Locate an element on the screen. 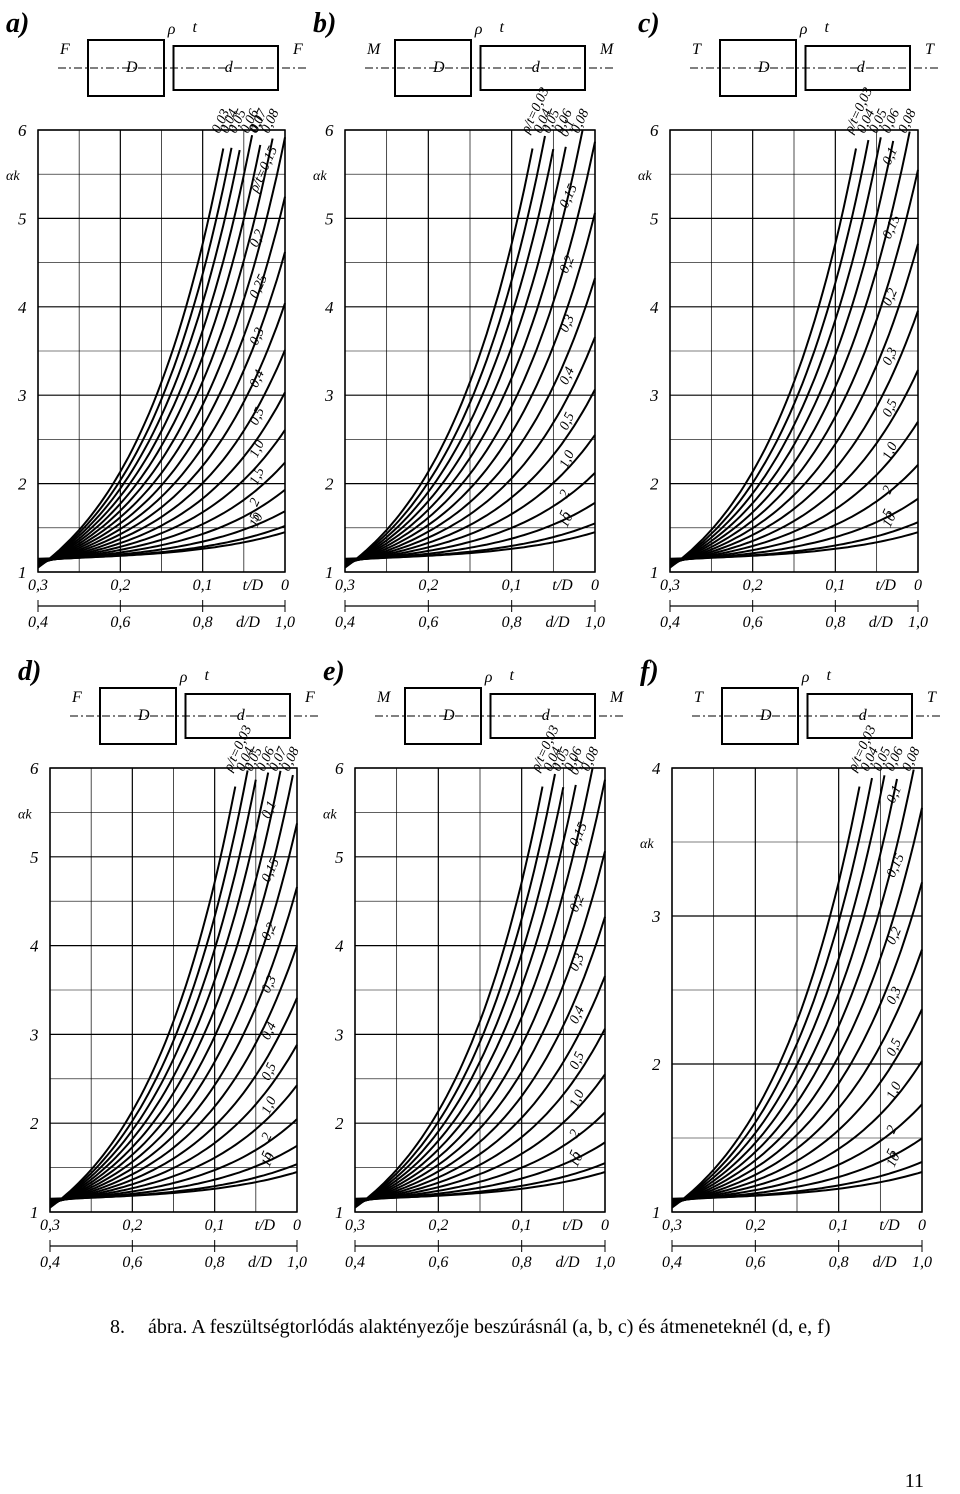 Image resolution: width=960 pixels, height=1494 pixels. y-tick-label: 5 is located at coordinates (339, 857).